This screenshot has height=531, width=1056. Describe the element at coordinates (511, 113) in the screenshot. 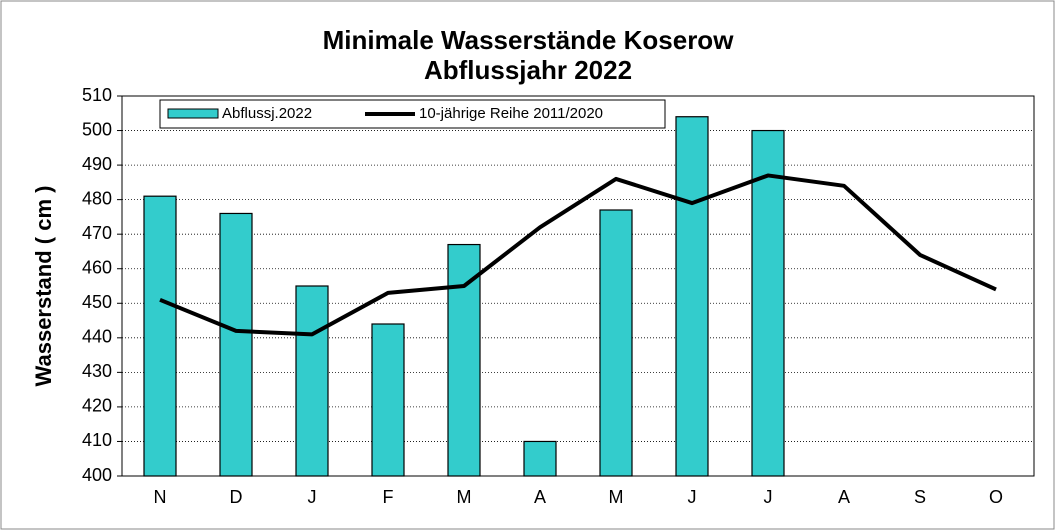

I see `legend-label: 10-jährige Reihe 2011/2020` at that location.